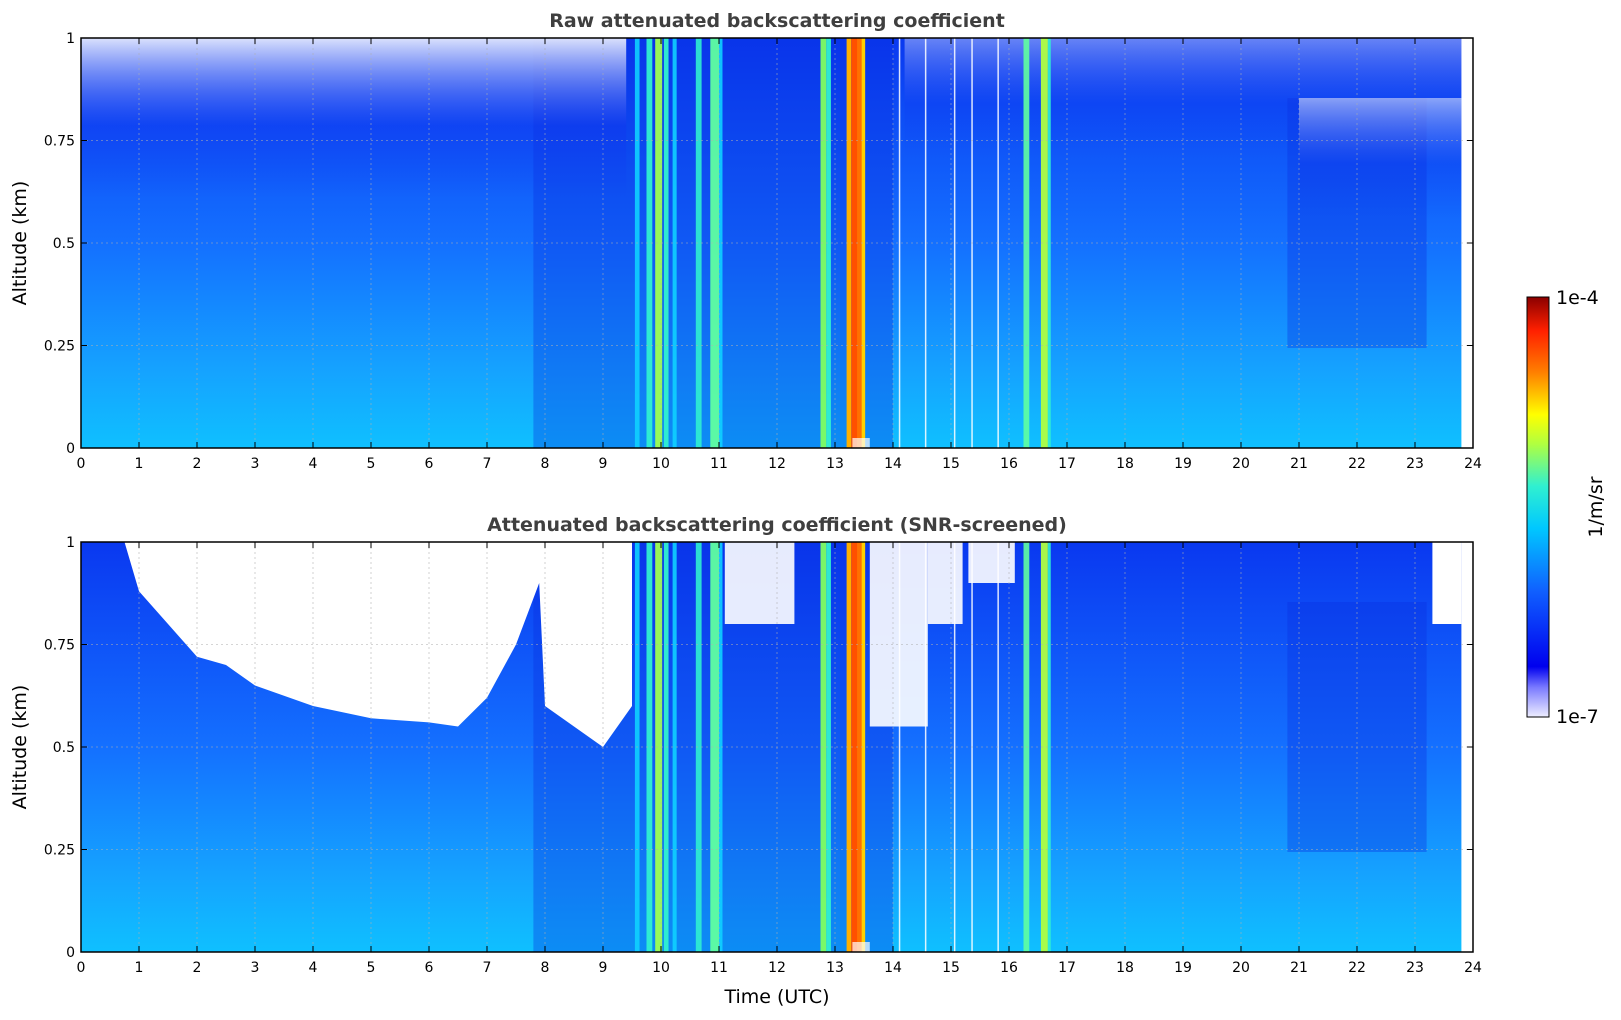  I want to click on x-tick-label: 7, so click(487, 464).